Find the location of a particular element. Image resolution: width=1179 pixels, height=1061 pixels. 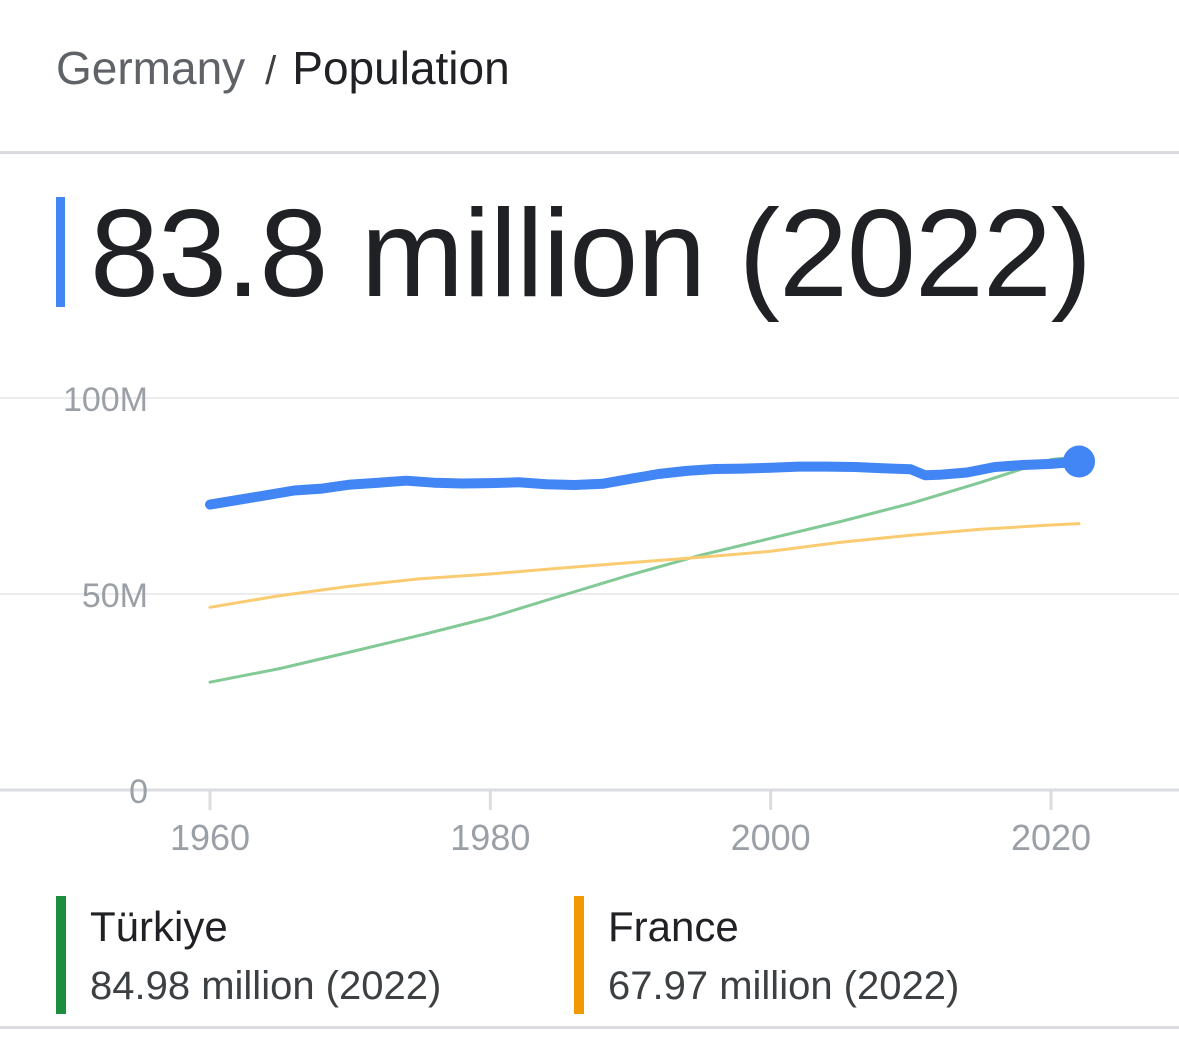

series-line-france is located at coordinates (644, 565).